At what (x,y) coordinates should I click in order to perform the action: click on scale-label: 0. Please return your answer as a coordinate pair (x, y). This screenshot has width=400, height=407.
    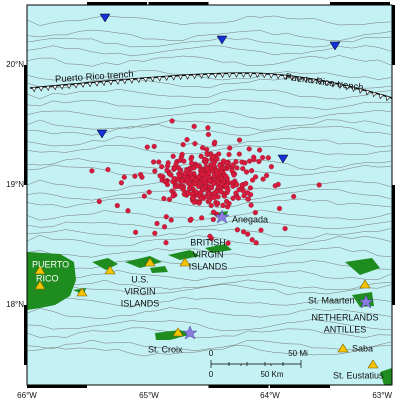
    Looking at the image, I should click on (211, 374).